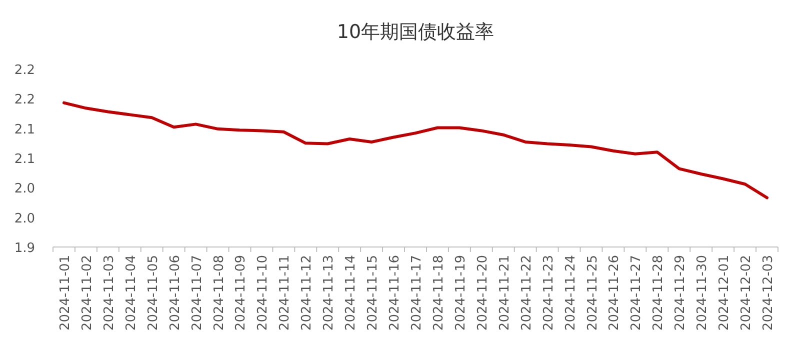 This screenshot has width=800, height=360. I want to click on x-tick-label: 2024-11-07, so click(197, 293).